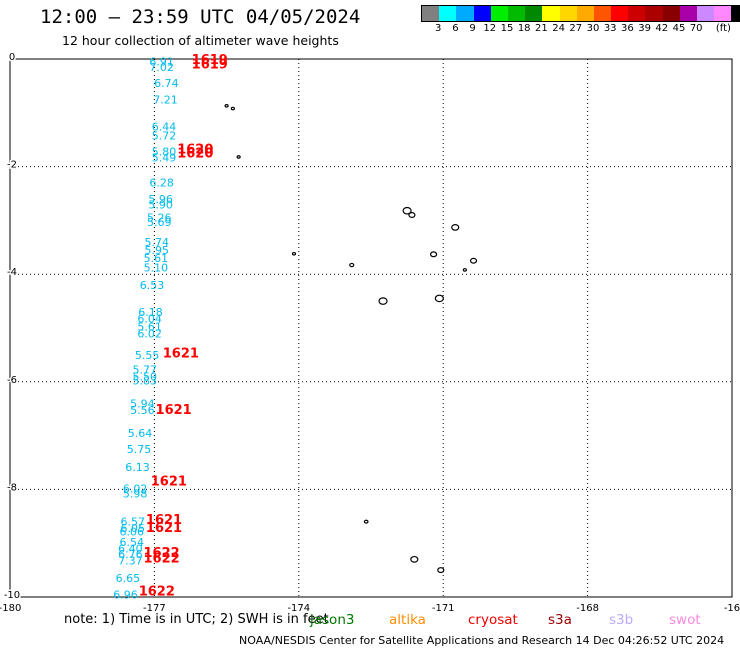  Describe the element at coordinates (443, 608) in the screenshot. I see `longitude-tick-label: -171` at that location.